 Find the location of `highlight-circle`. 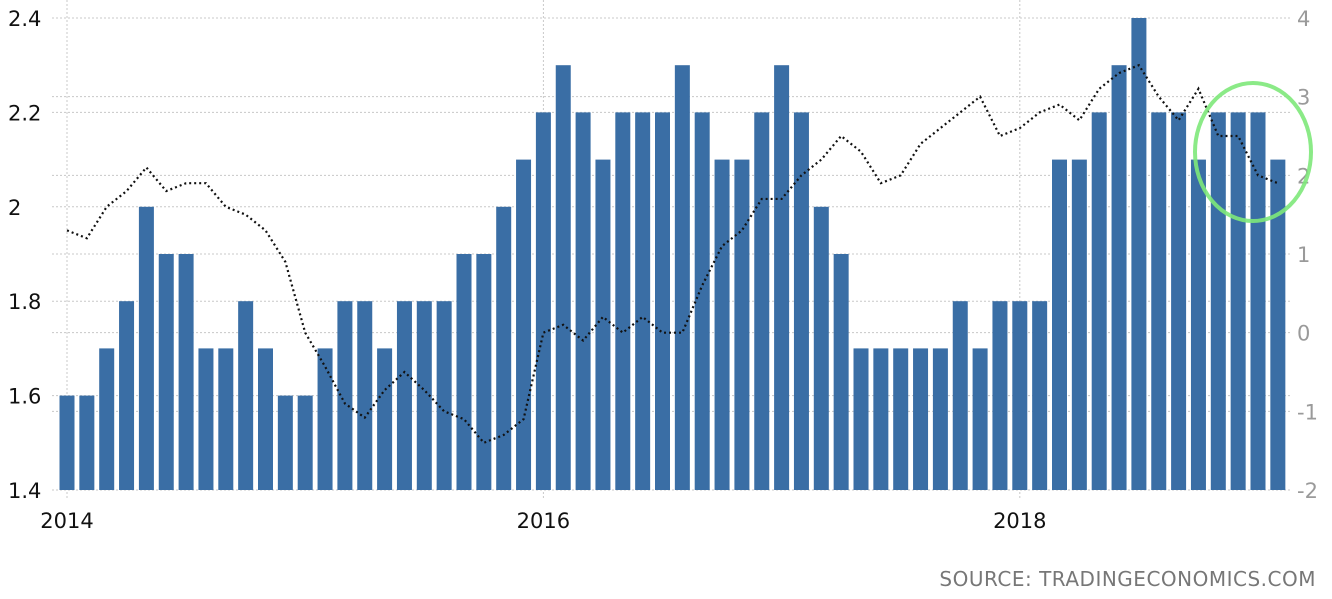

highlight-circle is located at coordinates (1253, 152).